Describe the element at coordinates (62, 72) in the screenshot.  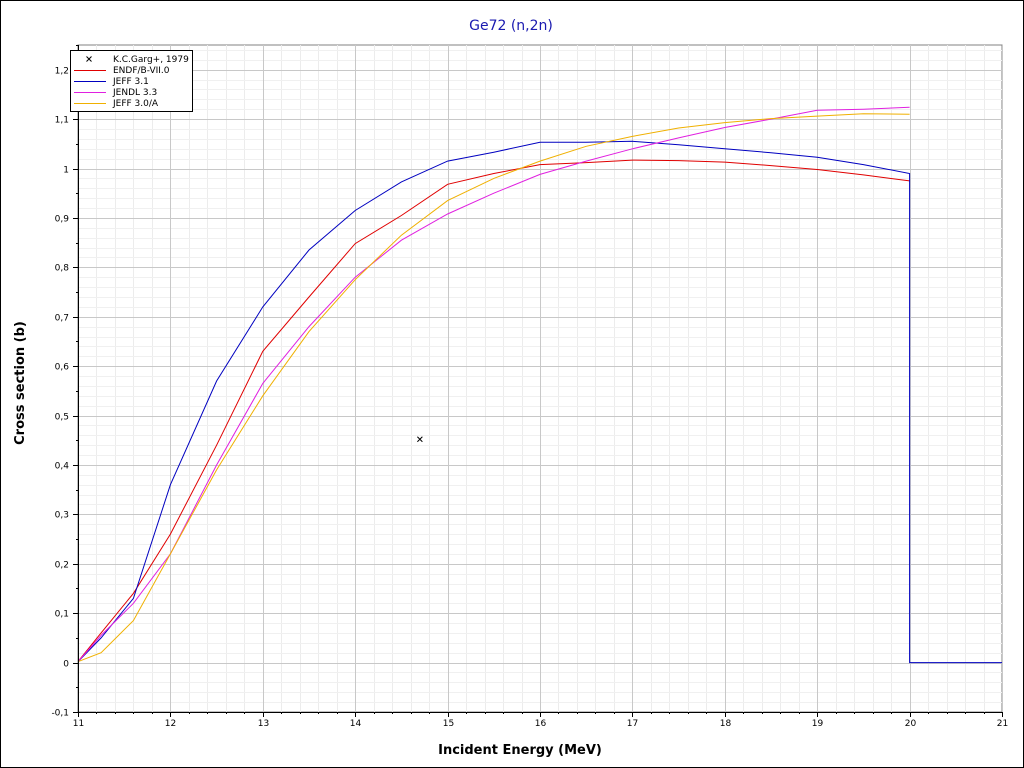
I see `y-tick-label: 1,2` at that location.